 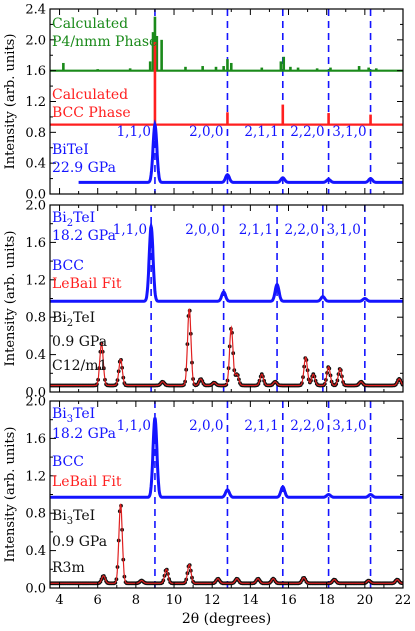 I want to click on x-tick-label: 10, so click(x=174, y=600).